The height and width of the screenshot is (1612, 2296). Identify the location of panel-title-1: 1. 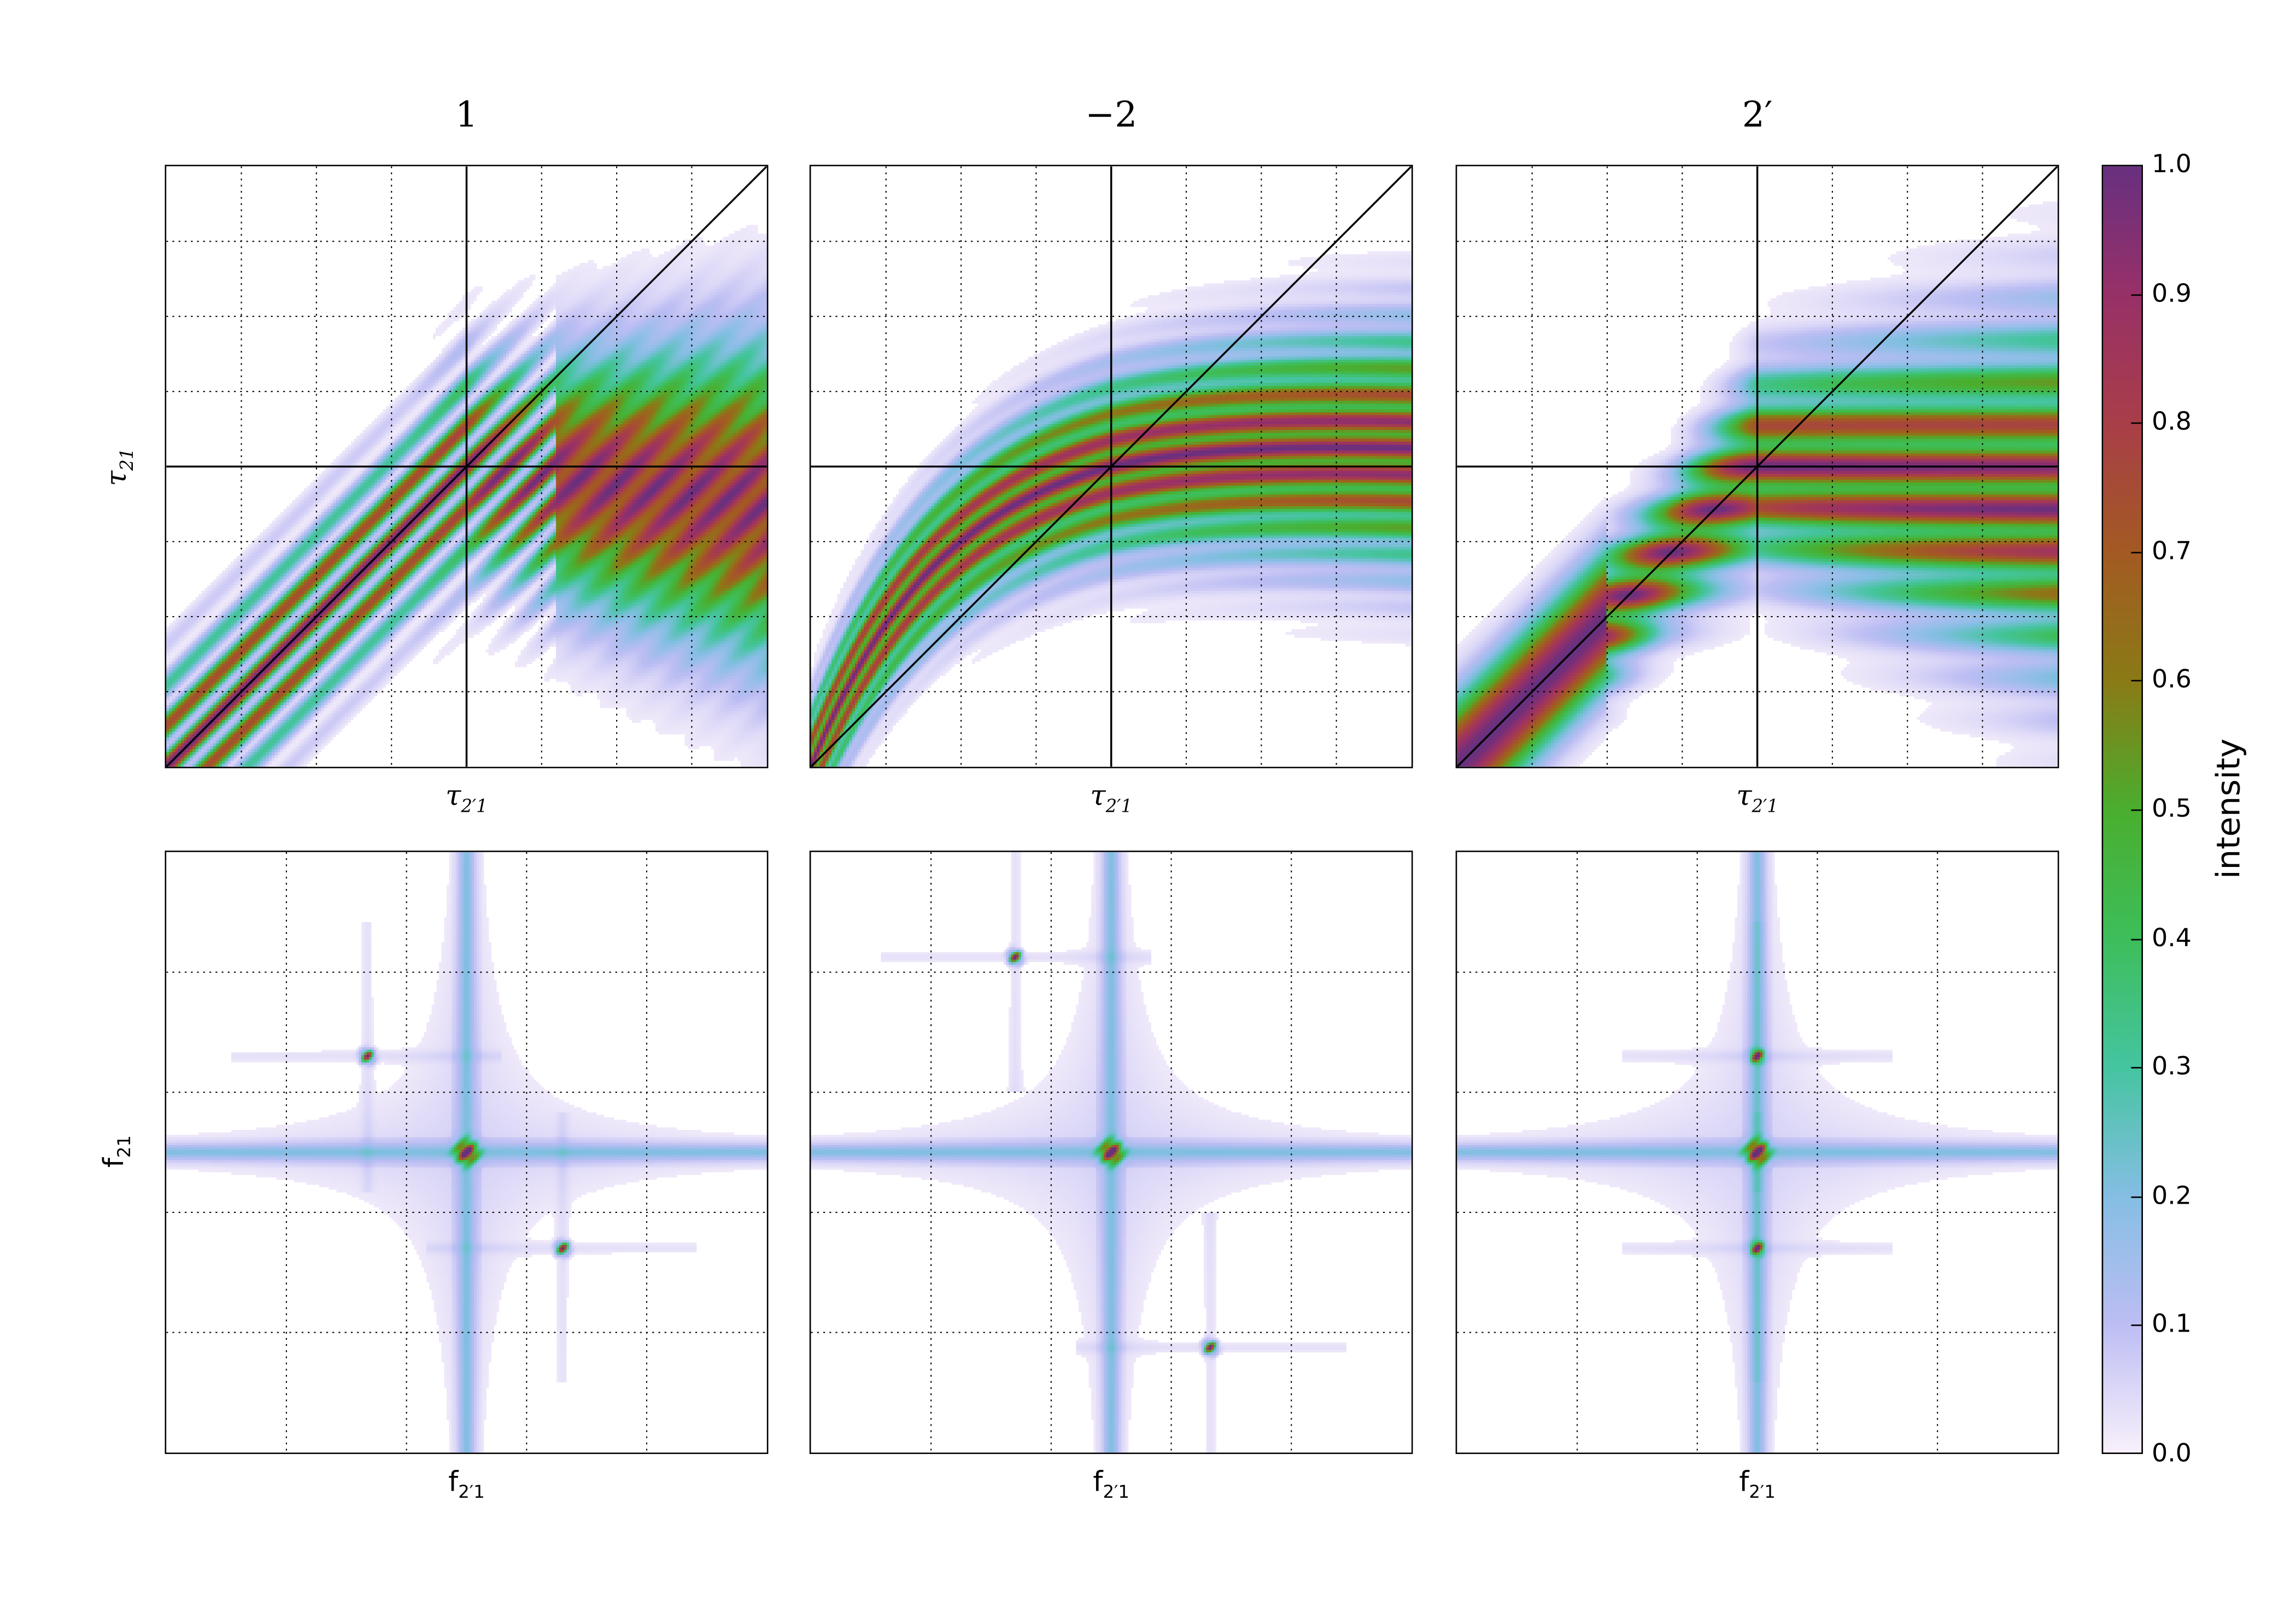
(466, 115).